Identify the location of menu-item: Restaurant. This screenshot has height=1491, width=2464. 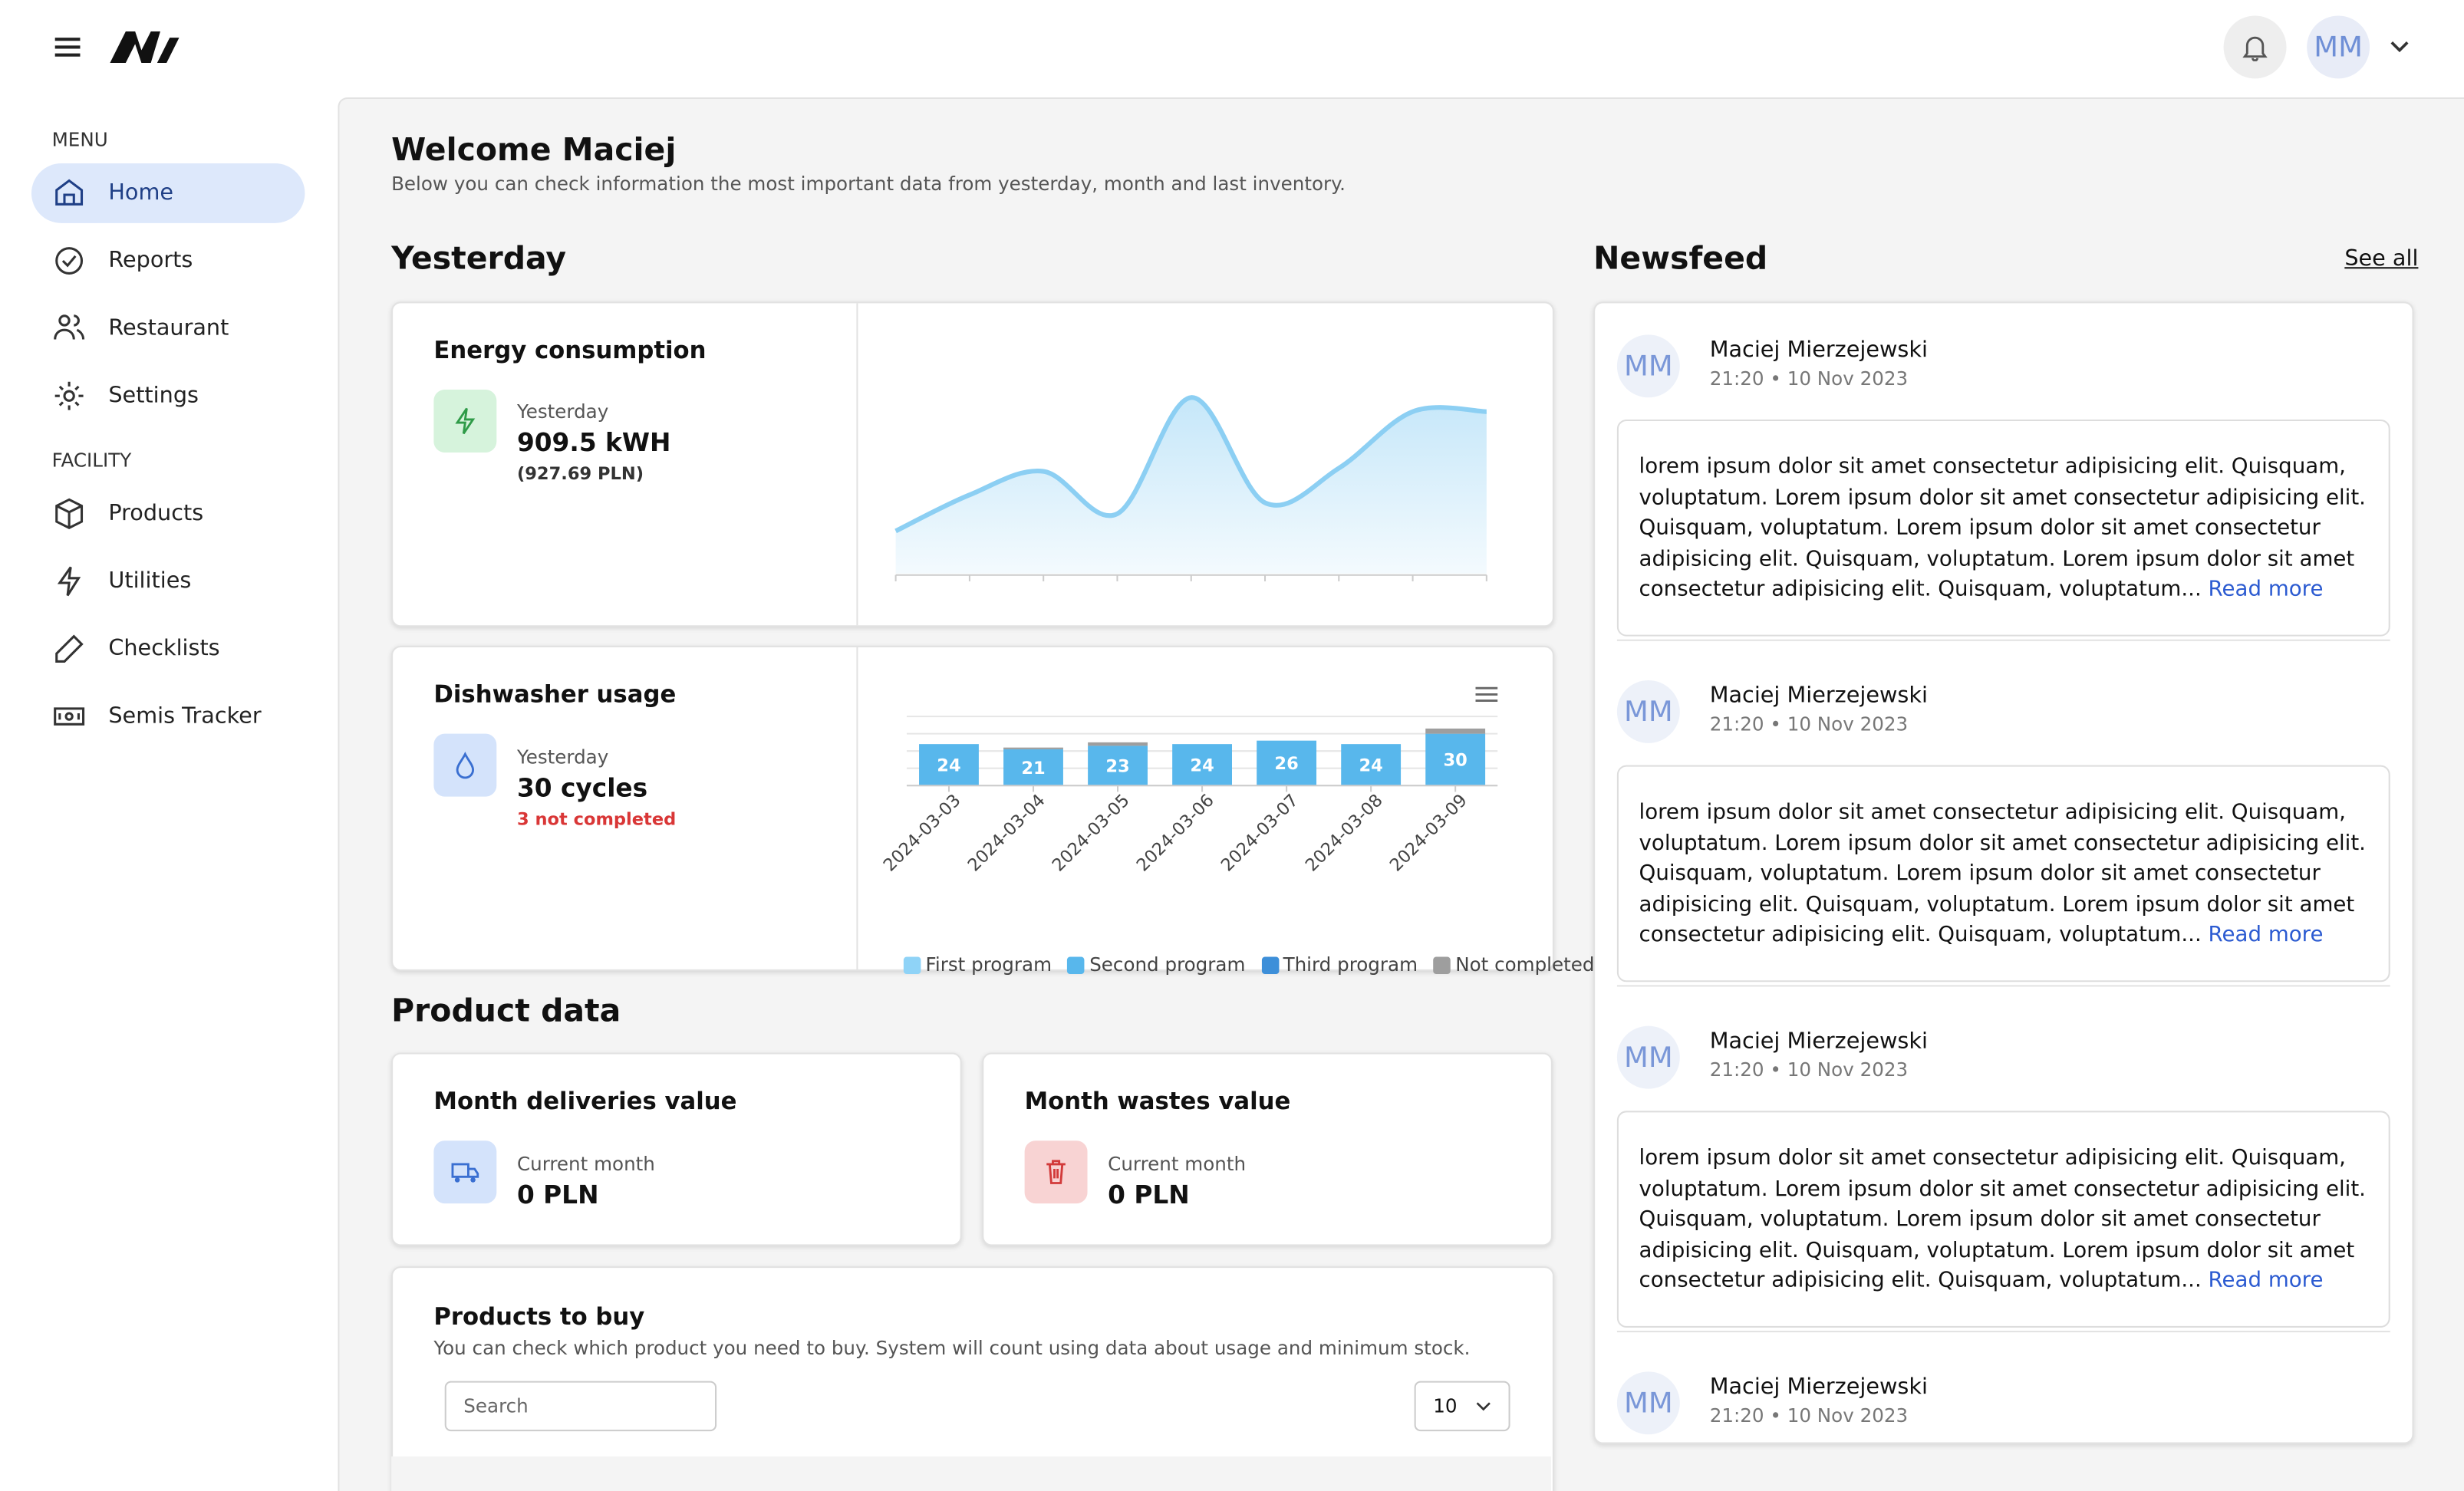
(168, 328).